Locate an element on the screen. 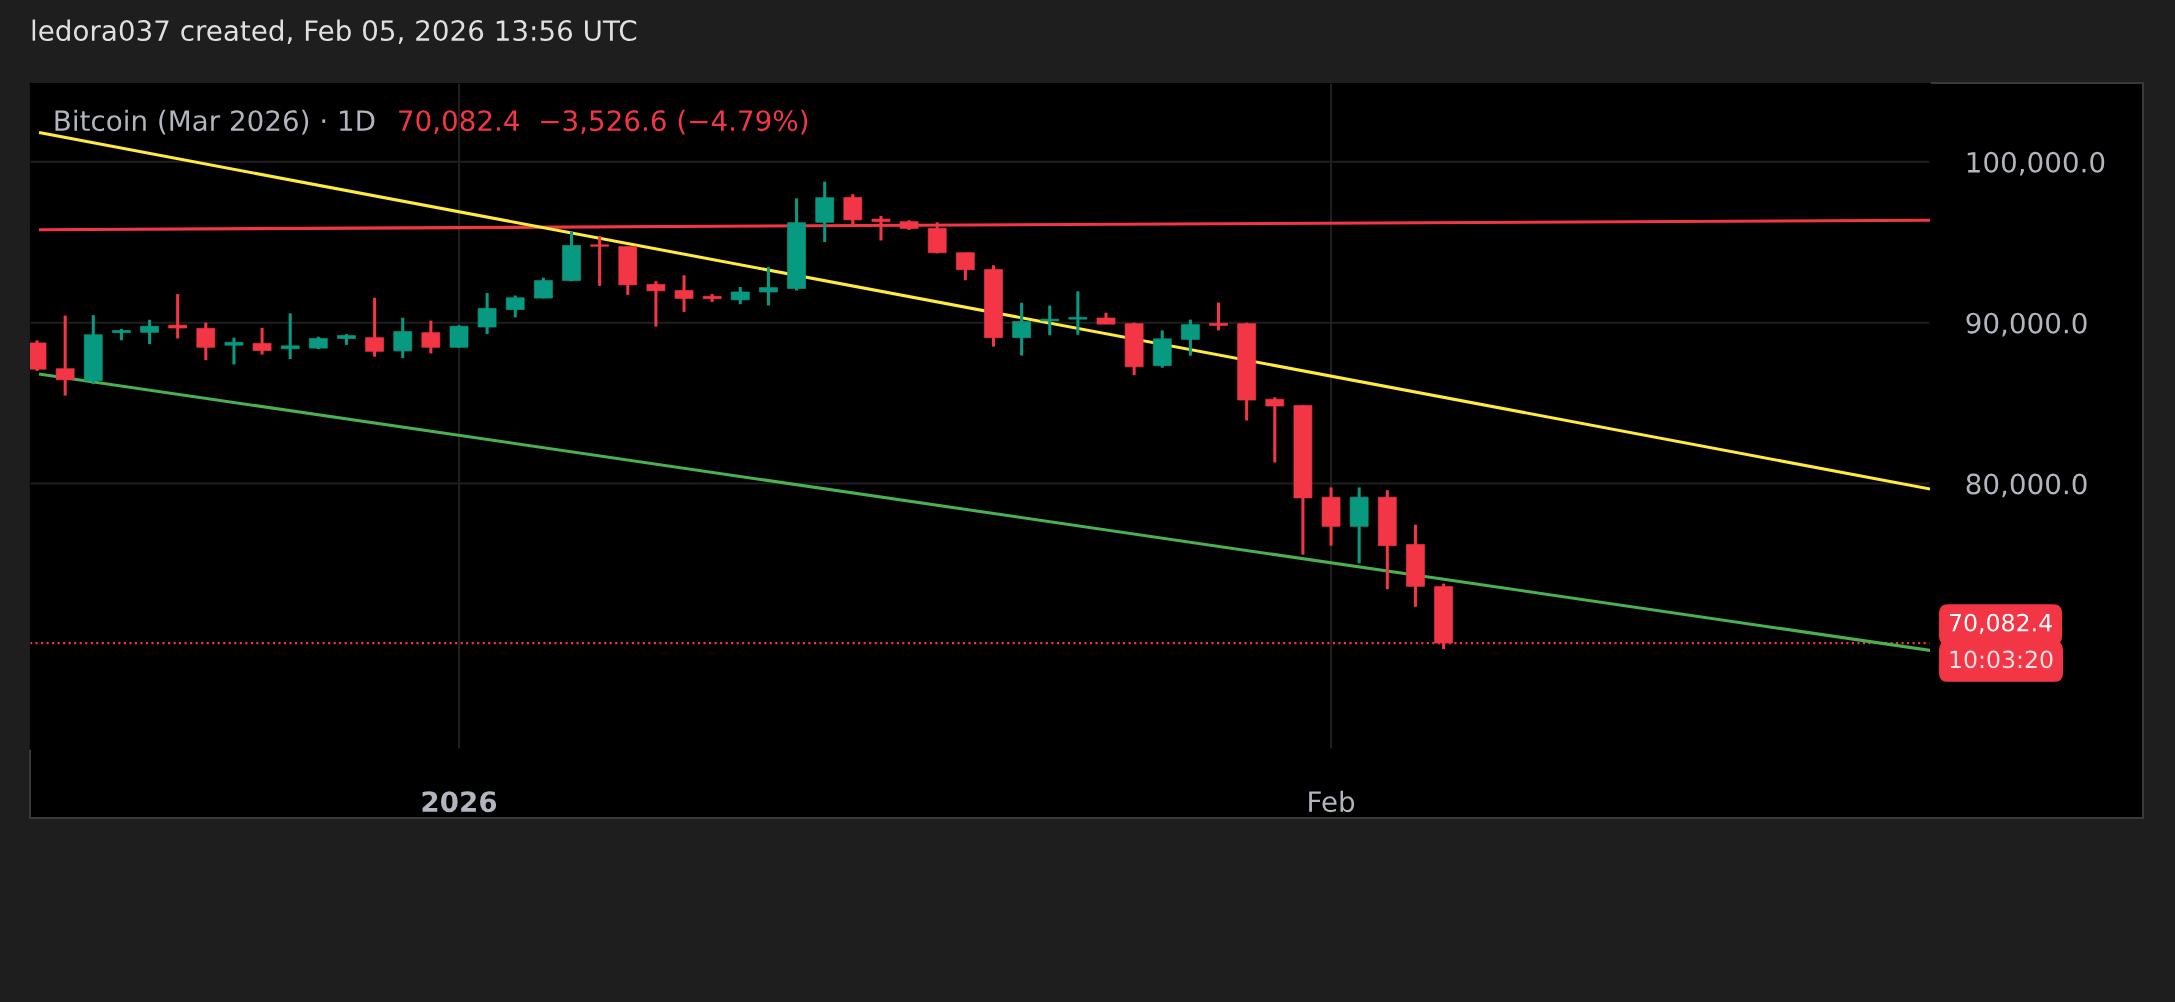  ref-line-label: 70,082.4 is located at coordinates (2000, 623).